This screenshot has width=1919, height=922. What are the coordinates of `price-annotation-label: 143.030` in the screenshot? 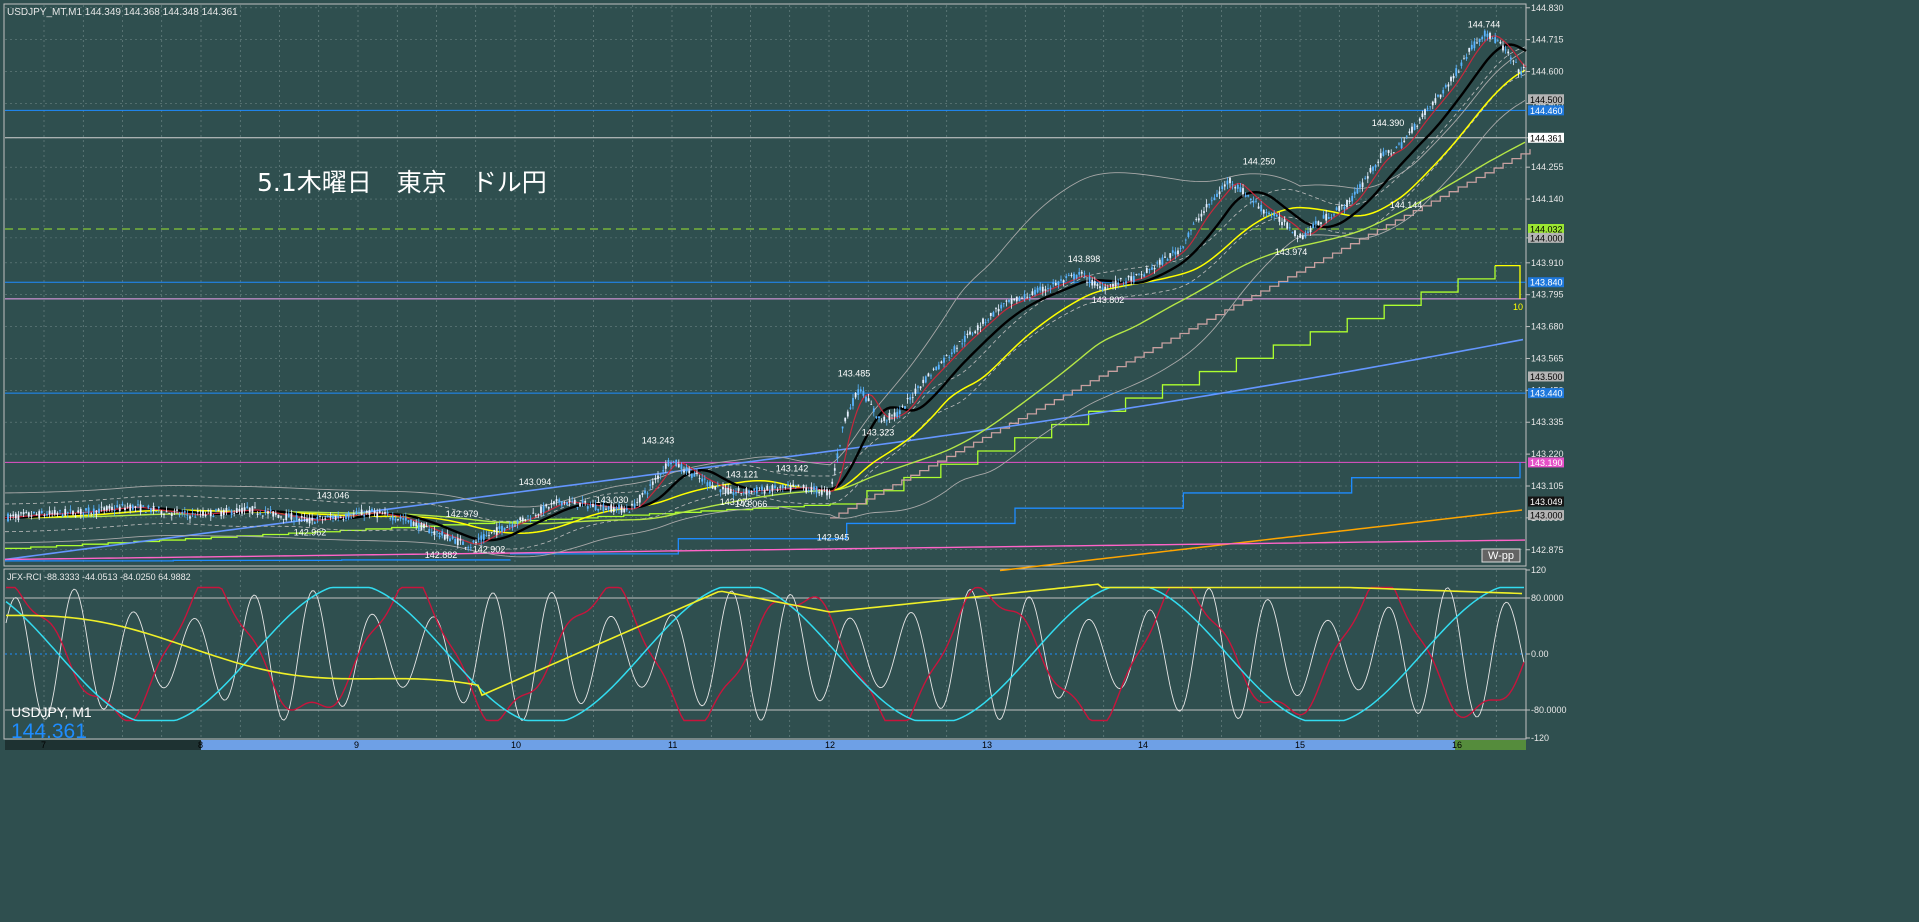 It's located at (612, 500).